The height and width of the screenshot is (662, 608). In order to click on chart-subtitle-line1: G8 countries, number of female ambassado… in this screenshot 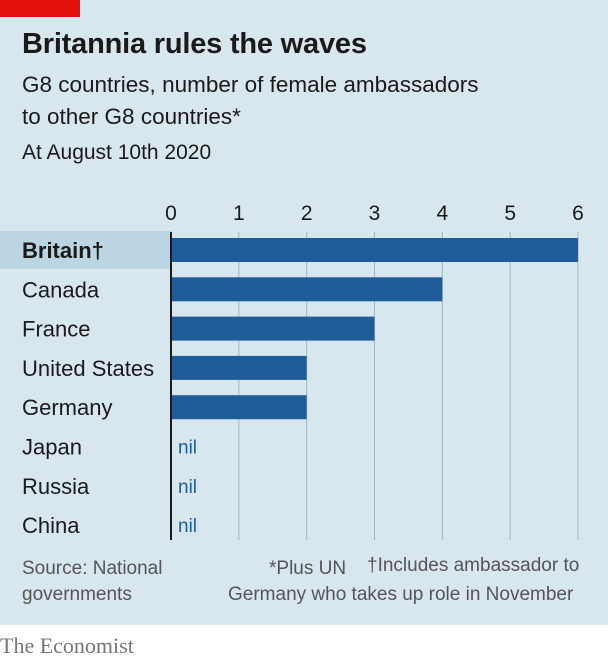, I will do `click(250, 84)`.